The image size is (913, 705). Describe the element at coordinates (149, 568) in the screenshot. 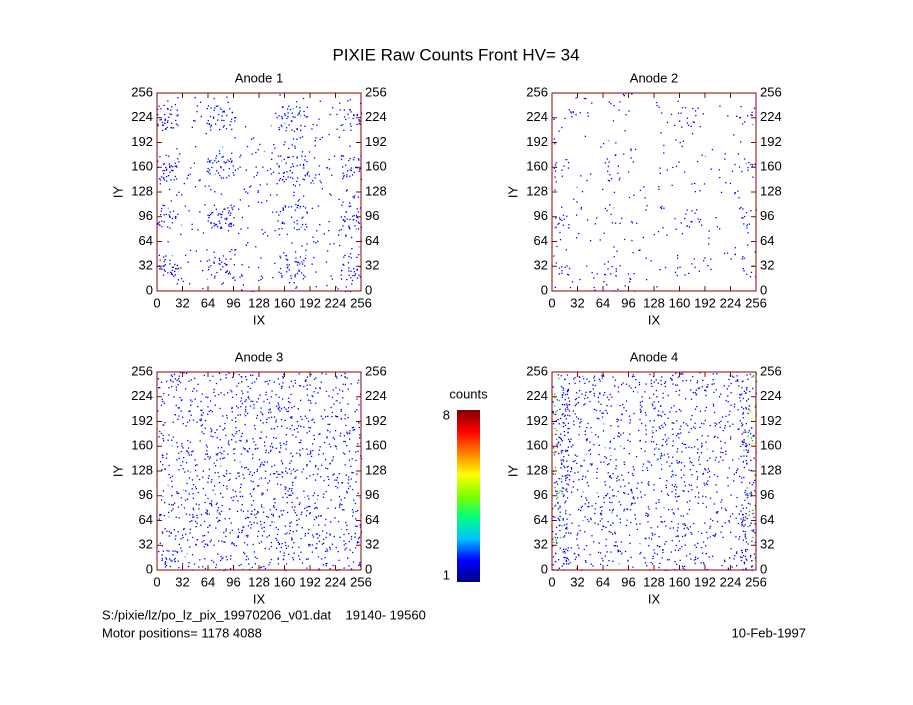

I see `y-tick-label: 0` at that location.